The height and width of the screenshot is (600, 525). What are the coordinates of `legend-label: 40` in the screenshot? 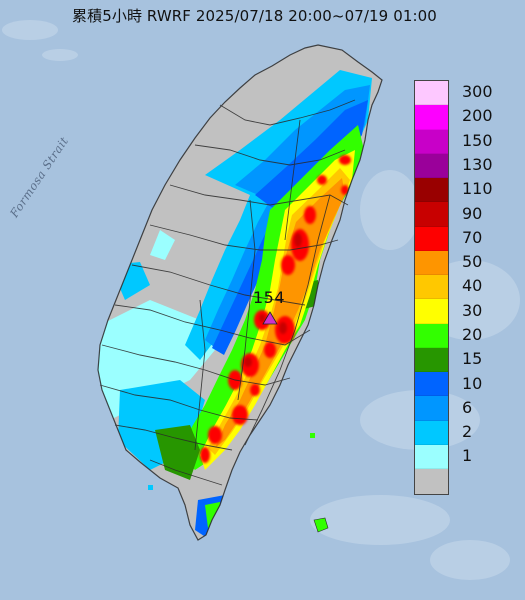 It's located at (472, 286).